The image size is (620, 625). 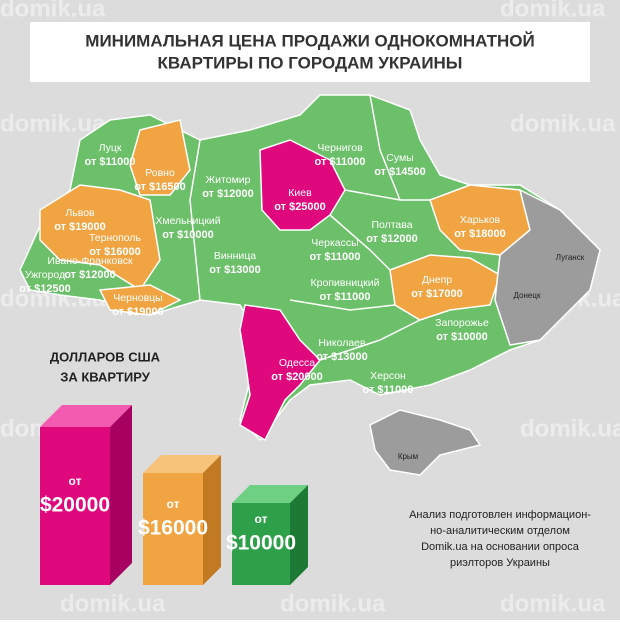 I want to click on note-line: Domik.ua на основании опроса, so click(x=500, y=547).